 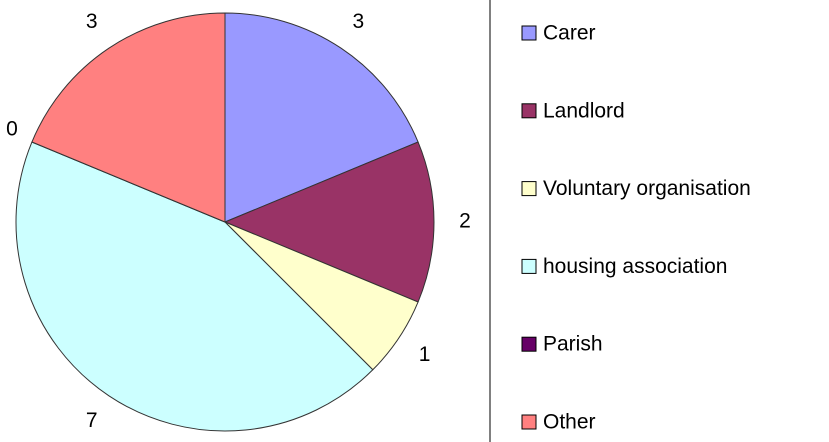 What do you see at coordinates (425, 354) in the screenshot?
I see `data-label: 1` at bounding box center [425, 354].